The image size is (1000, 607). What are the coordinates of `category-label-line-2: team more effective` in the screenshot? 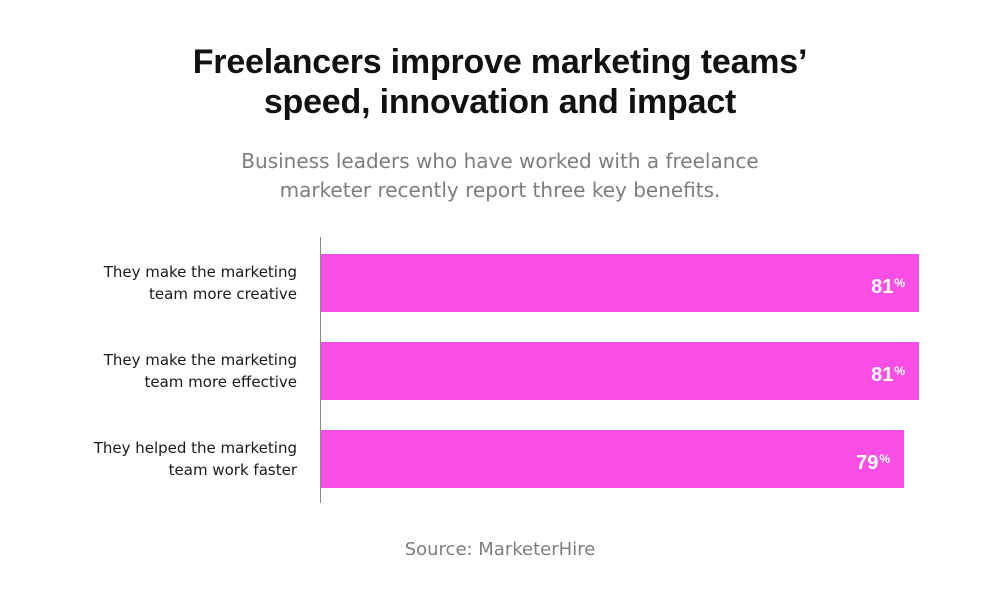 It's located at (221, 382).